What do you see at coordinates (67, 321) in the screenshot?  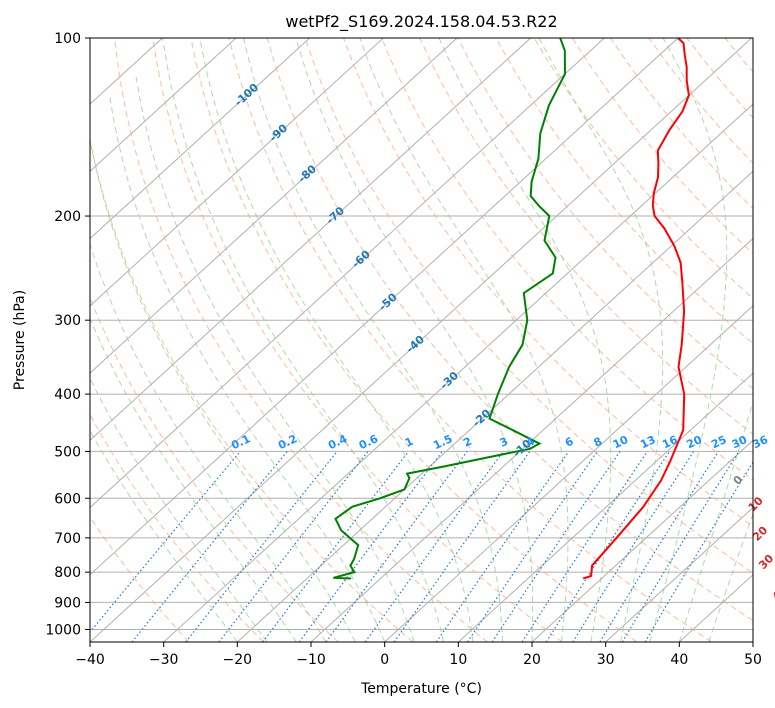 I see `y-tick-label: 300` at bounding box center [67, 321].